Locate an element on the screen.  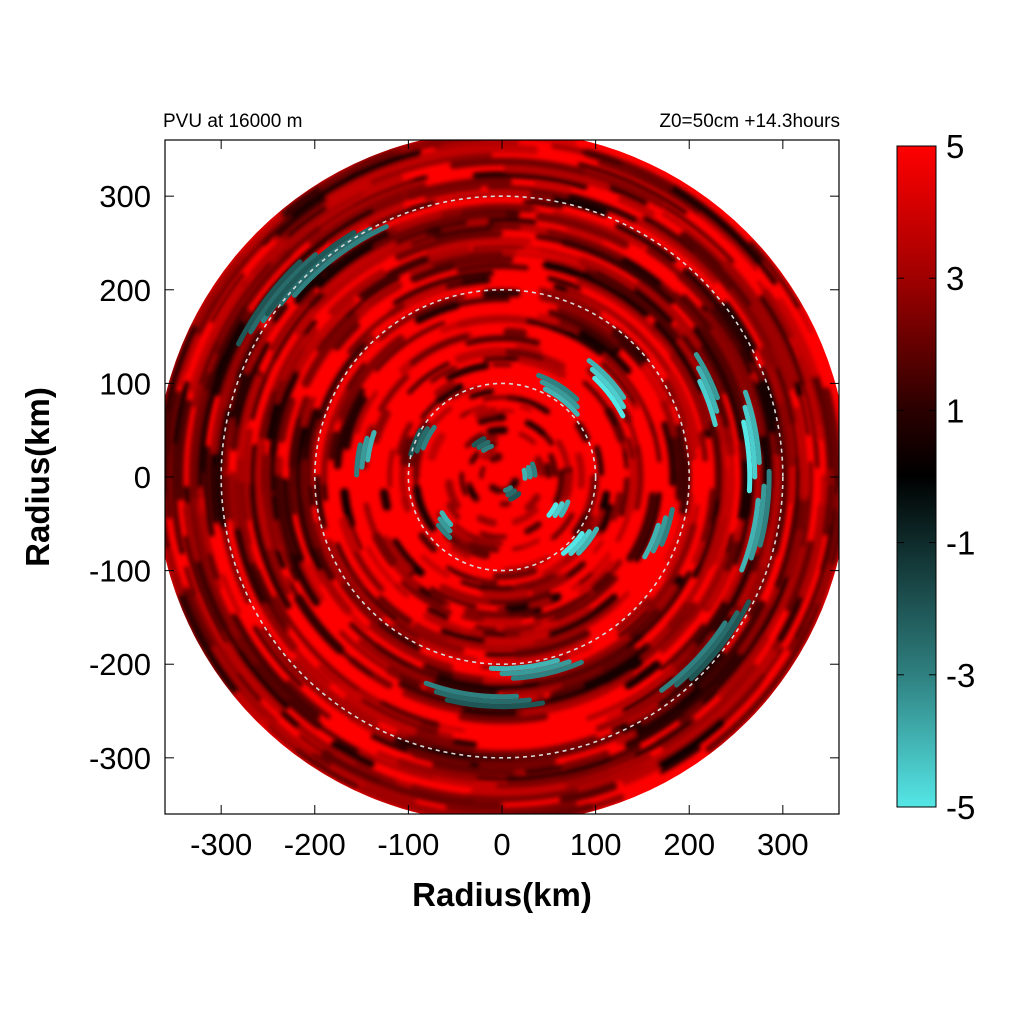
x-tick-label: 0 is located at coordinates (501, 844).